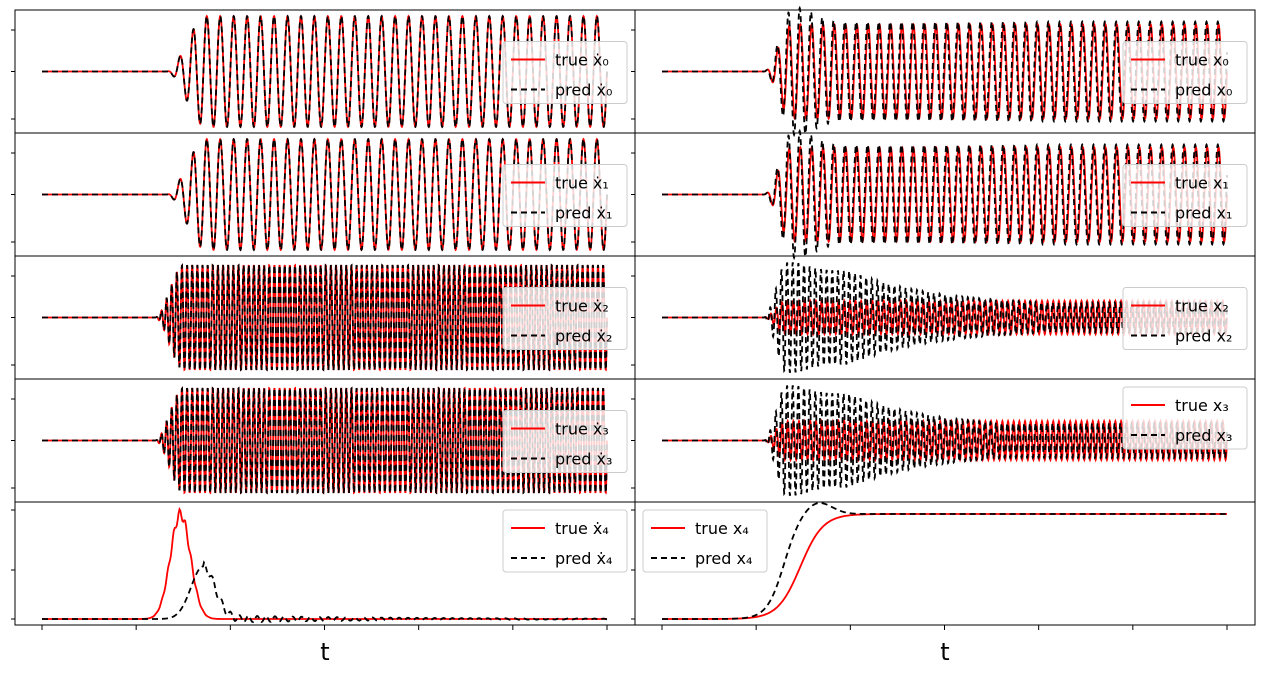  I want to click on legend: true ẋ₀ pred ẋ₀, so click(565, 72).